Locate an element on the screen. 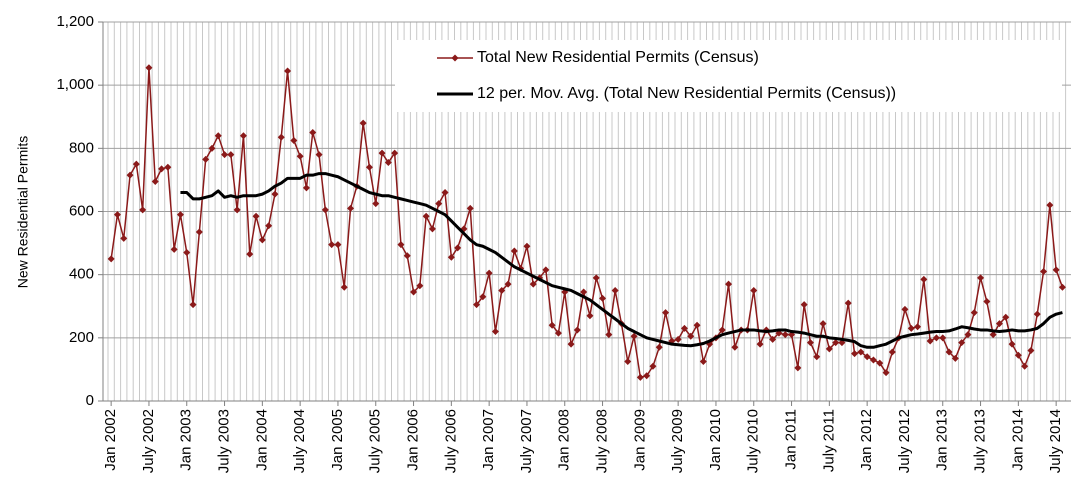 This screenshot has width=1071, height=504. y-tick-label: 400 is located at coordinates (81, 274).